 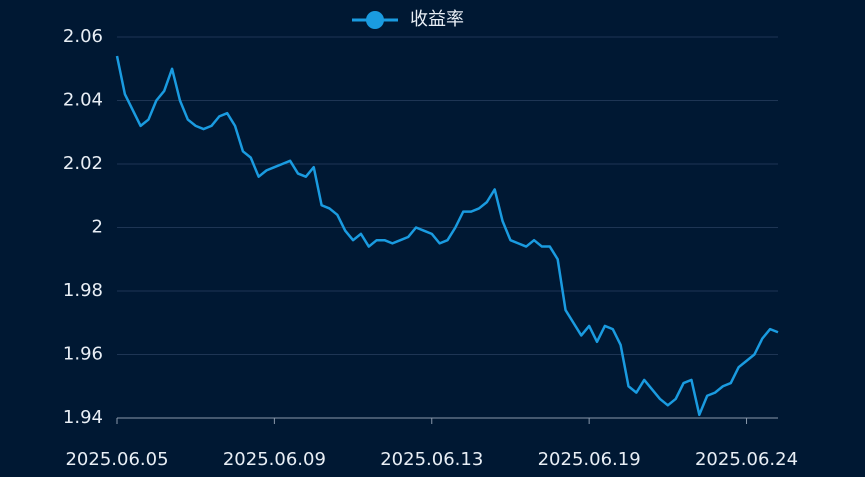 I want to click on x-tick-label: 2025.06.09, so click(x=274, y=459).